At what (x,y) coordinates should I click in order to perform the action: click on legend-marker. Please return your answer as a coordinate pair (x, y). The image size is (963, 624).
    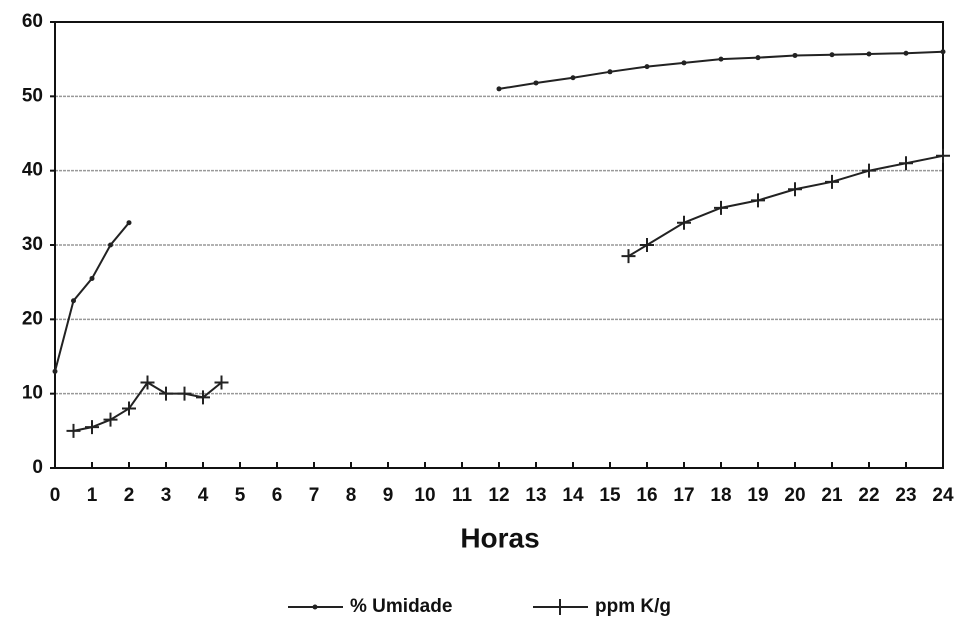
    Looking at the image, I should click on (315, 607).